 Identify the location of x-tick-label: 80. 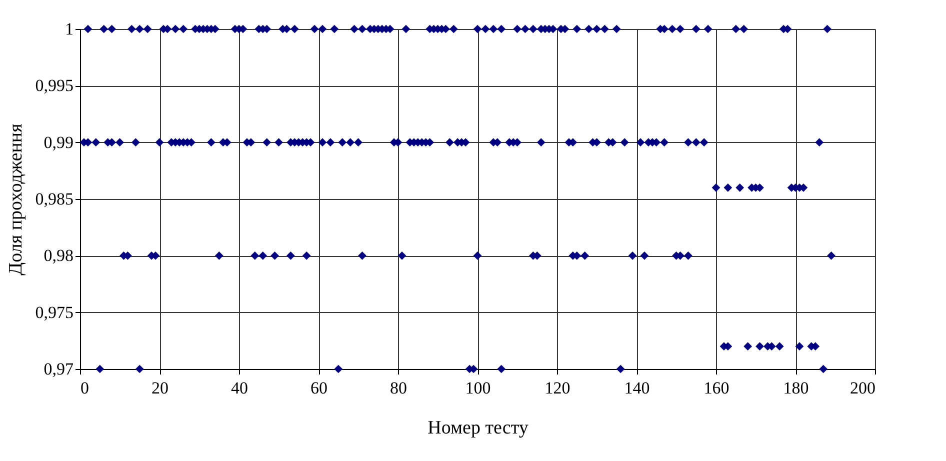
(398, 388).